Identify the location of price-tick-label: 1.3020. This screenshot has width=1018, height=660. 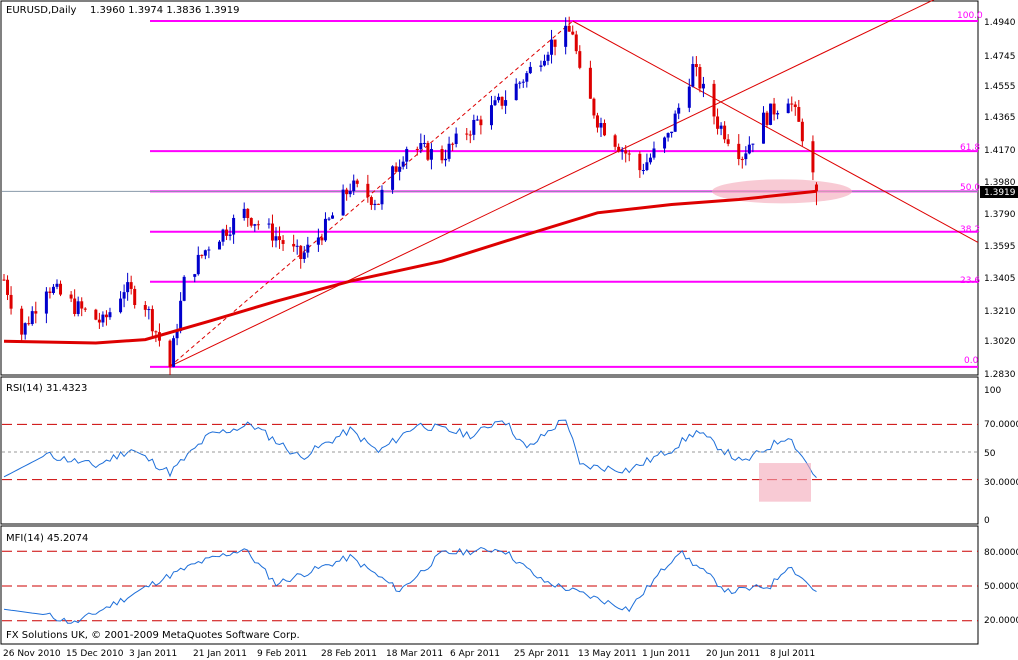
(1000, 342).